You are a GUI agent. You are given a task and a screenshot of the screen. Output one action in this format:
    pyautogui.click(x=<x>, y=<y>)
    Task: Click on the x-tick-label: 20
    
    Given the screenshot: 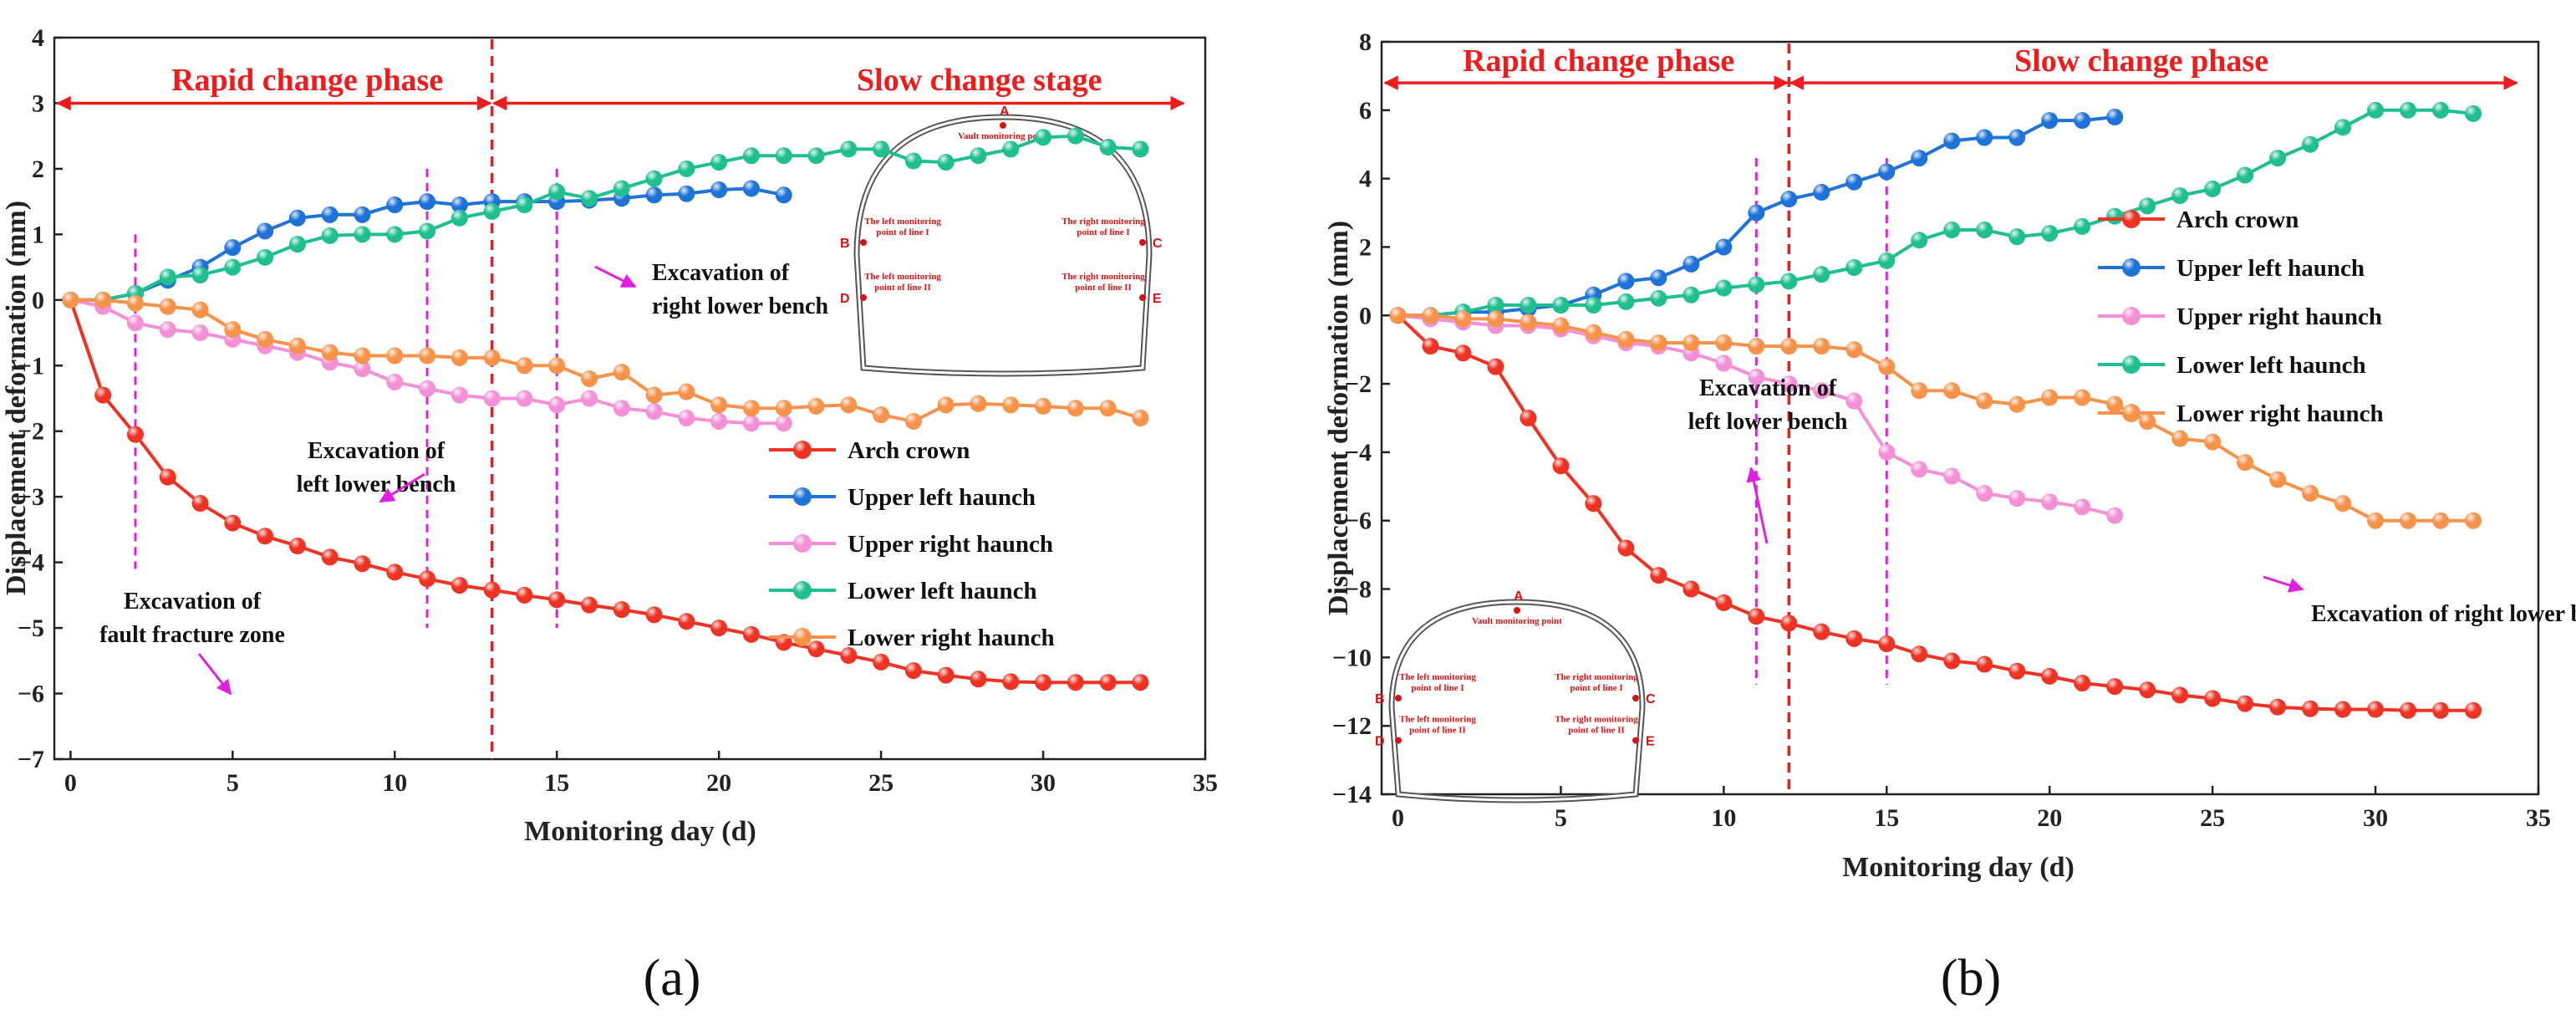 What is the action you would take?
    pyautogui.click(x=718, y=783)
    